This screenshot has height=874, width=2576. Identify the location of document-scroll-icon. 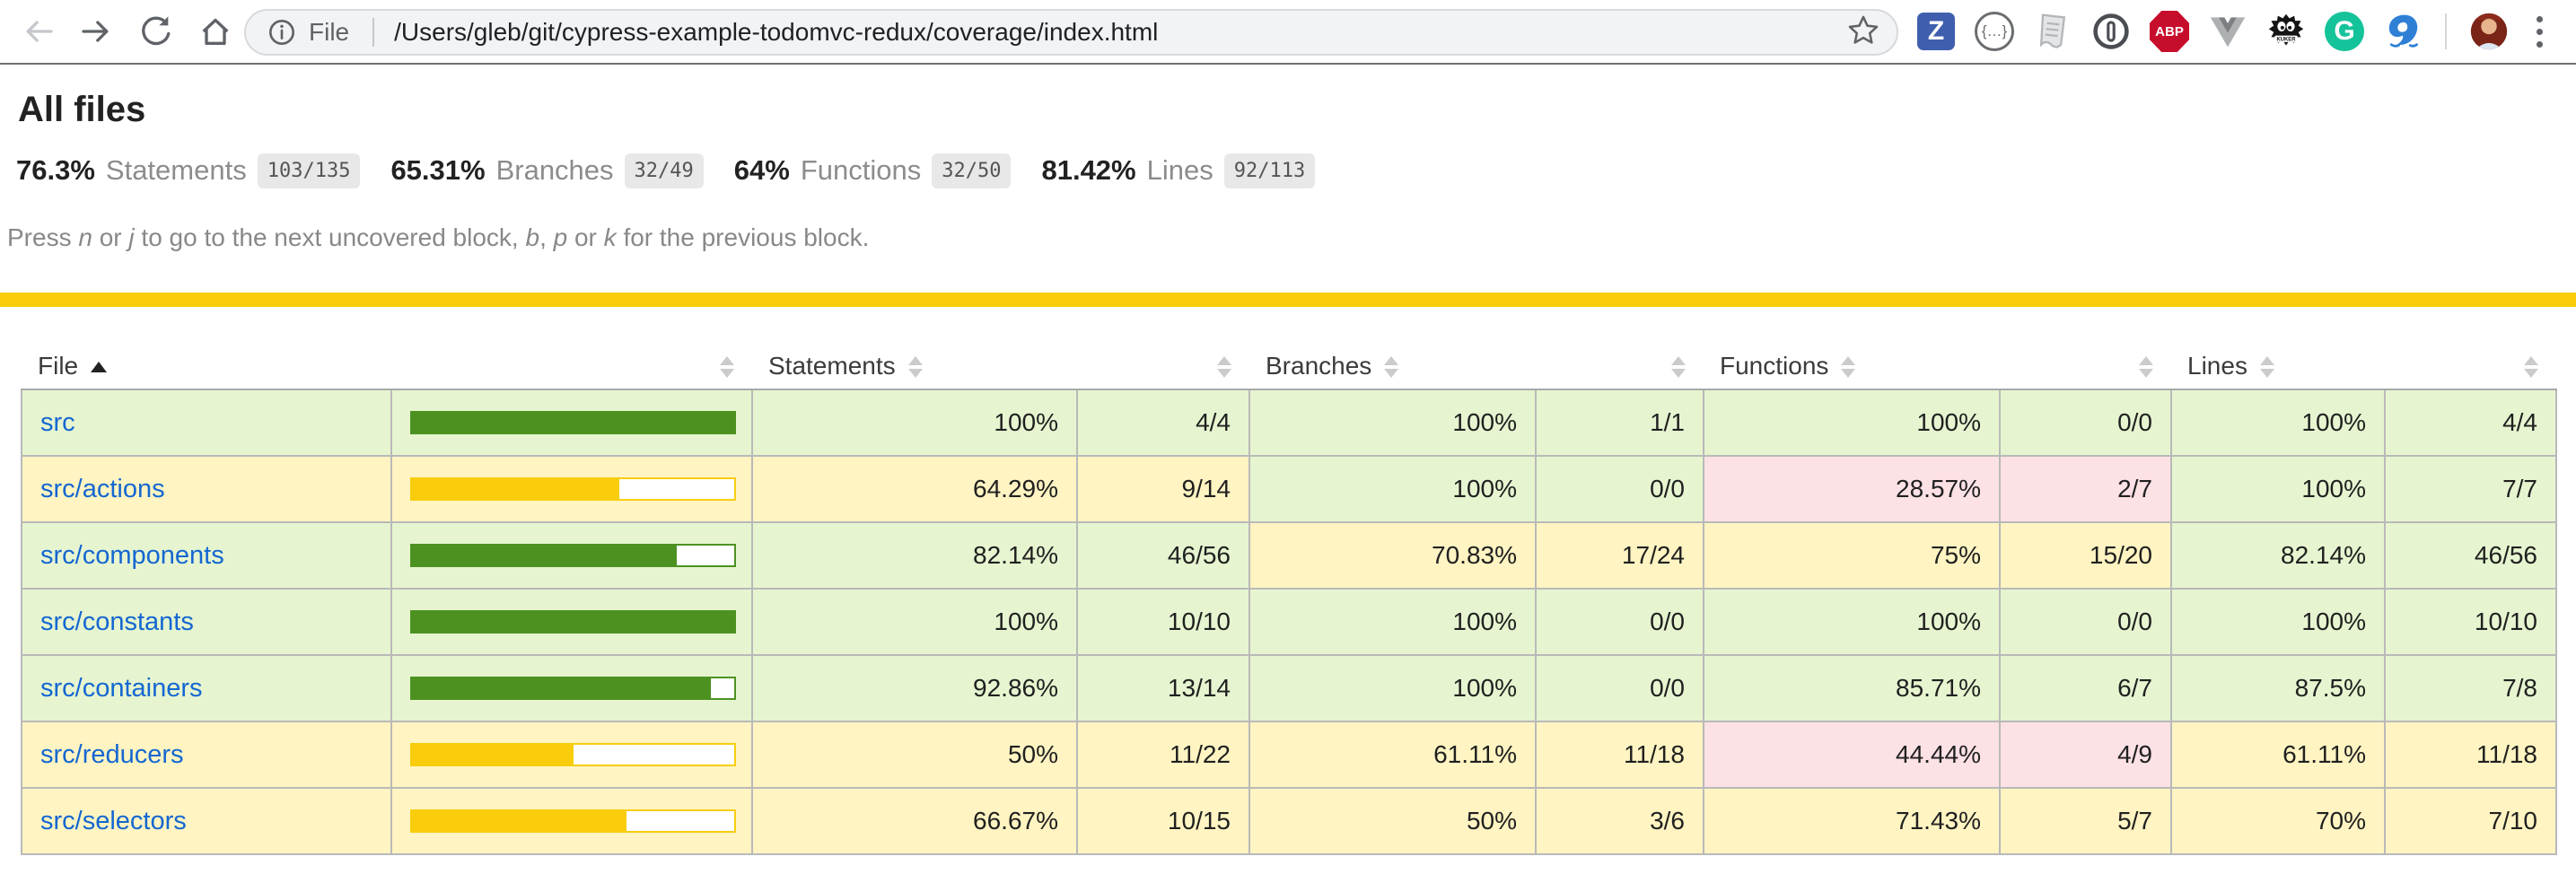
(2052, 30).